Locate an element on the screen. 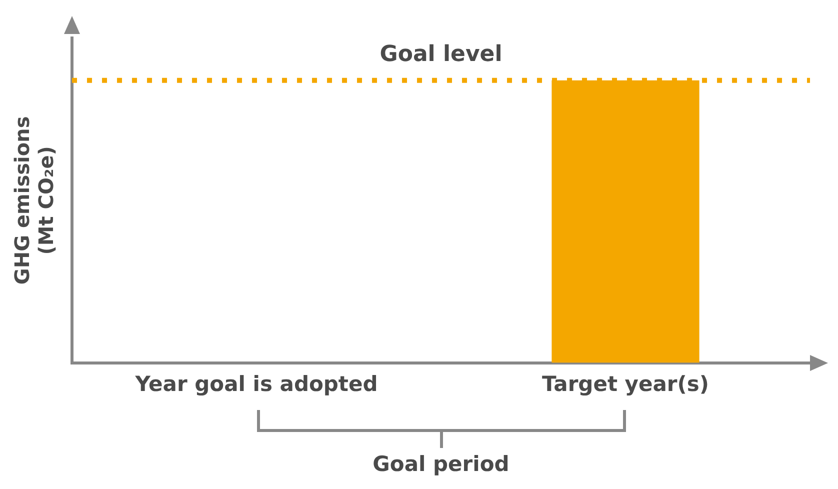 This screenshot has height=489, width=838. text: Goal period is located at coordinates (441, 464).